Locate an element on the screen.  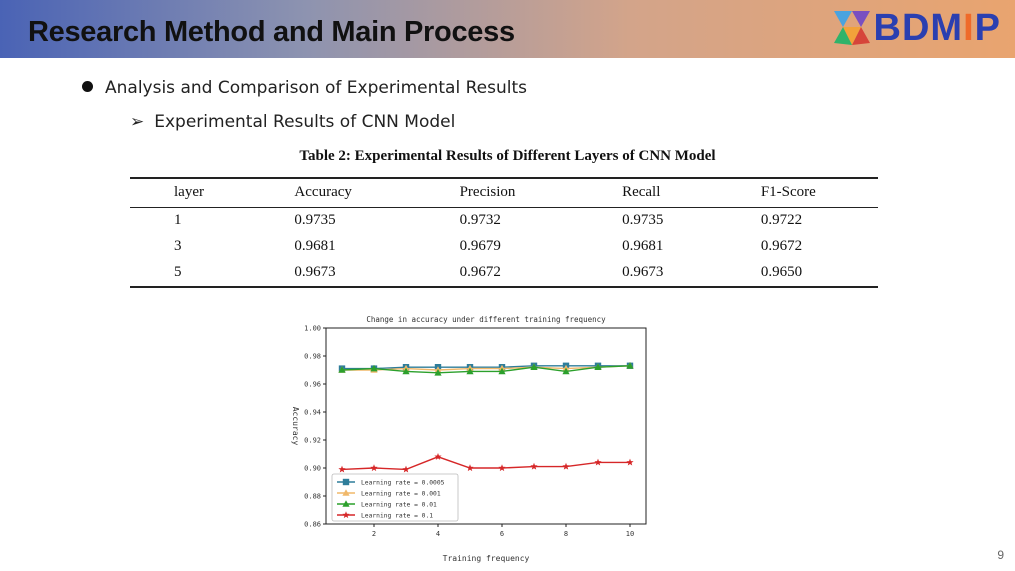
x-tick-label: 4 is located at coordinates (438, 534).